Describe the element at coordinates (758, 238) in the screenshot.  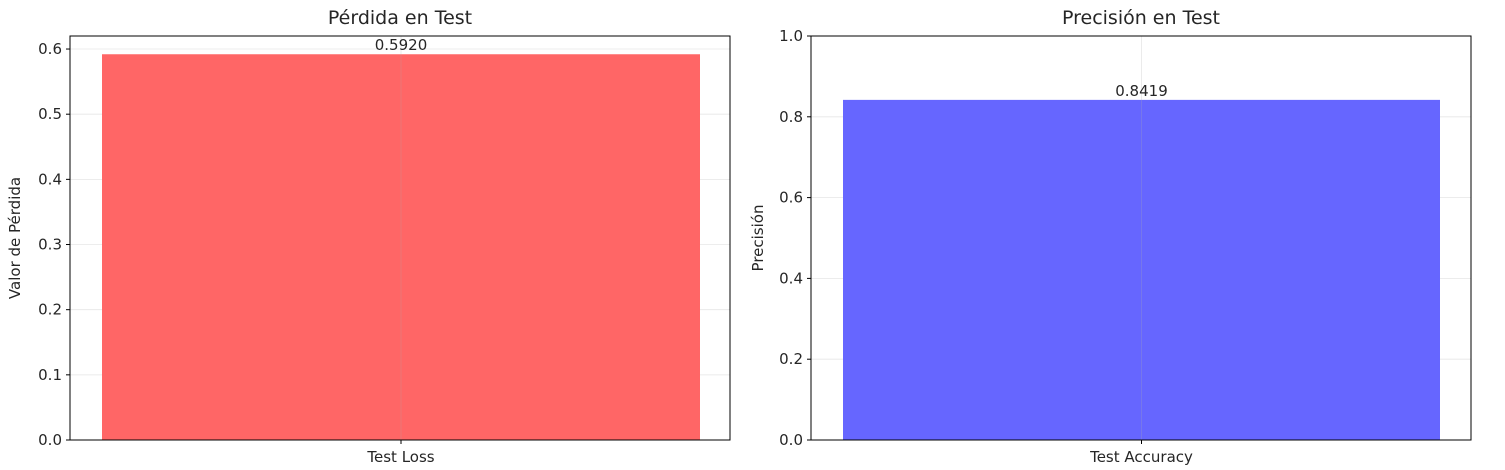
I see `y-axis-label: Precisión` at that location.